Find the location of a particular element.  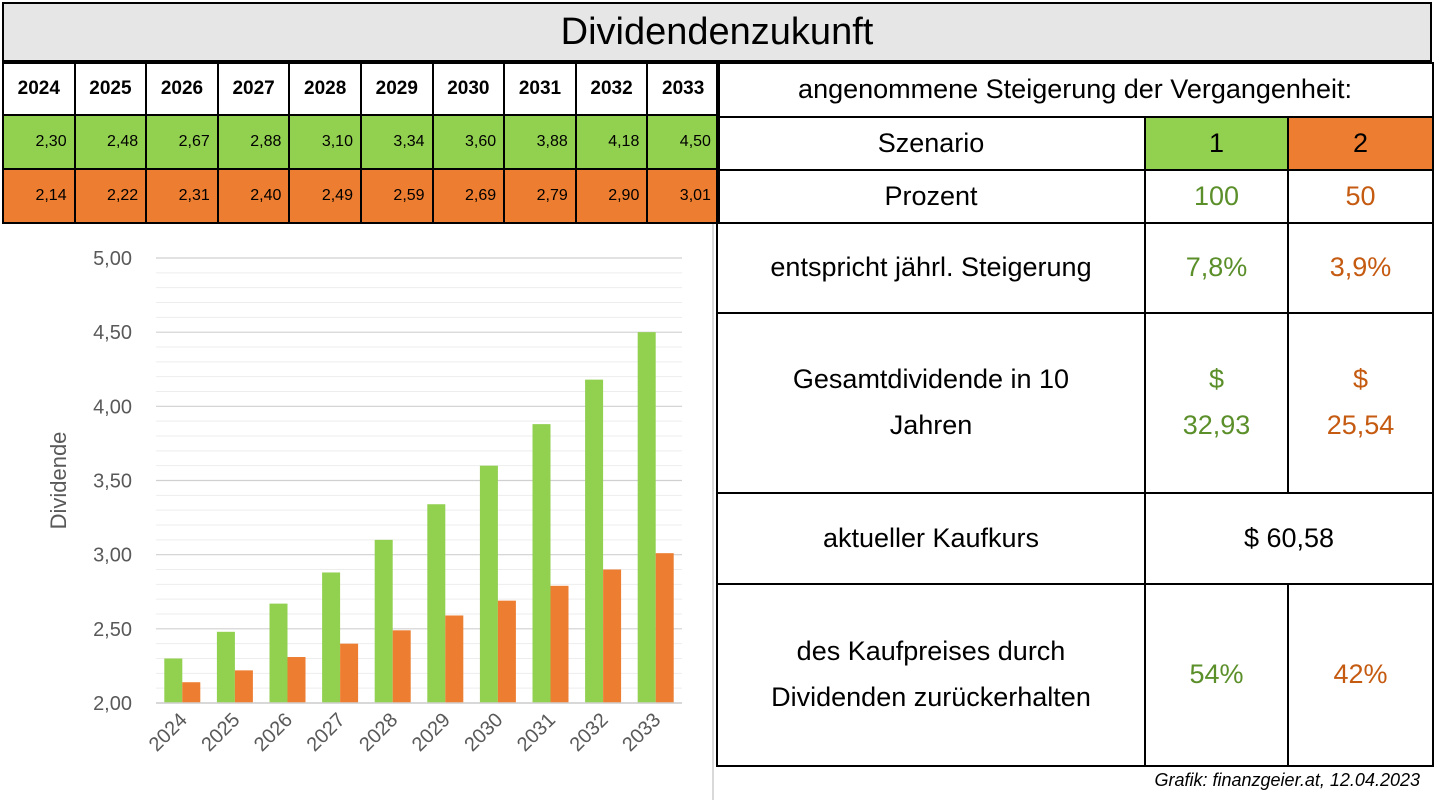

year-cell: 2028 is located at coordinates (325, 89).